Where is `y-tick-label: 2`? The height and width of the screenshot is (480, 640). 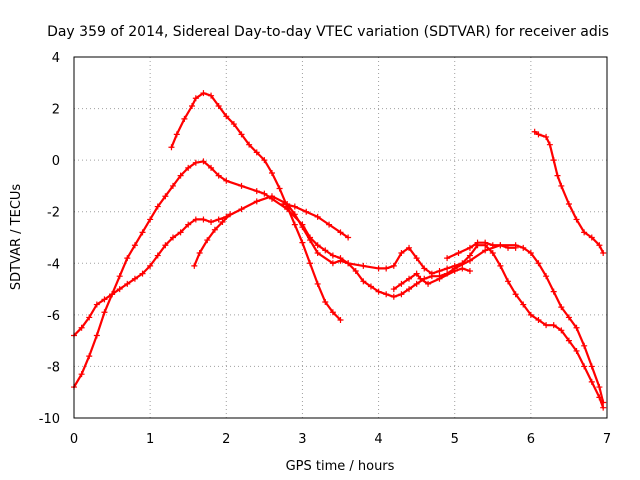
y-tick-label: 2 is located at coordinates (56, 110).